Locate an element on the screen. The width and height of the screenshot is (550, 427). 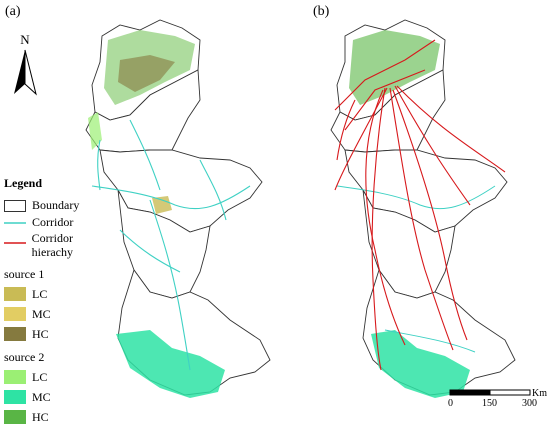
swatch-source1-lc is located at coordinates (15, 294).